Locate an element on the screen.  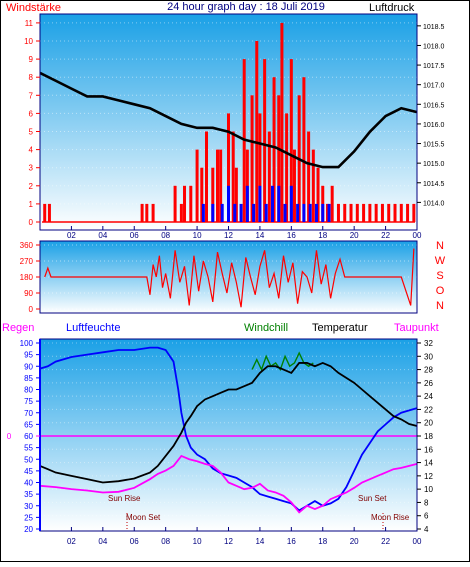
temperature-tick-label: 10 is located at coordinates (428, 489).